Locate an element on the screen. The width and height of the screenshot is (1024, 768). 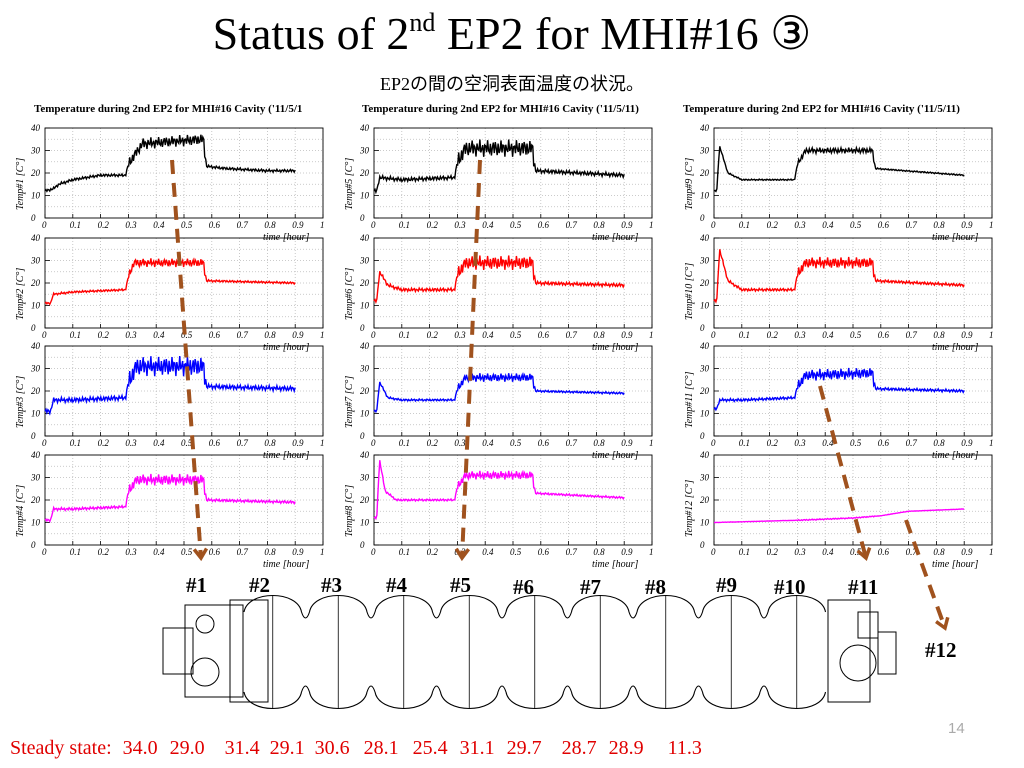
plot-5-y-tick-label: 10 is located at coordinates (365, 196).